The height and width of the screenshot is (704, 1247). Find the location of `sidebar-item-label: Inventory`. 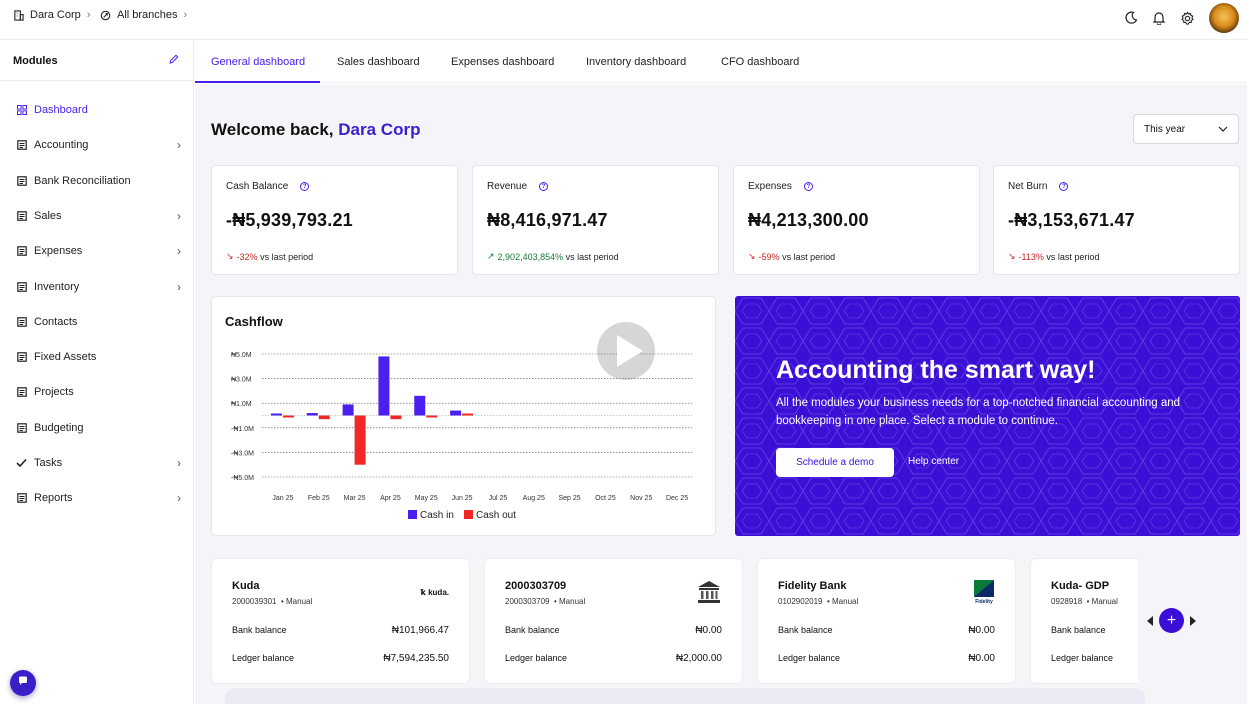

sidebar-item-label: Inventory is located at coordinates (57, 286).